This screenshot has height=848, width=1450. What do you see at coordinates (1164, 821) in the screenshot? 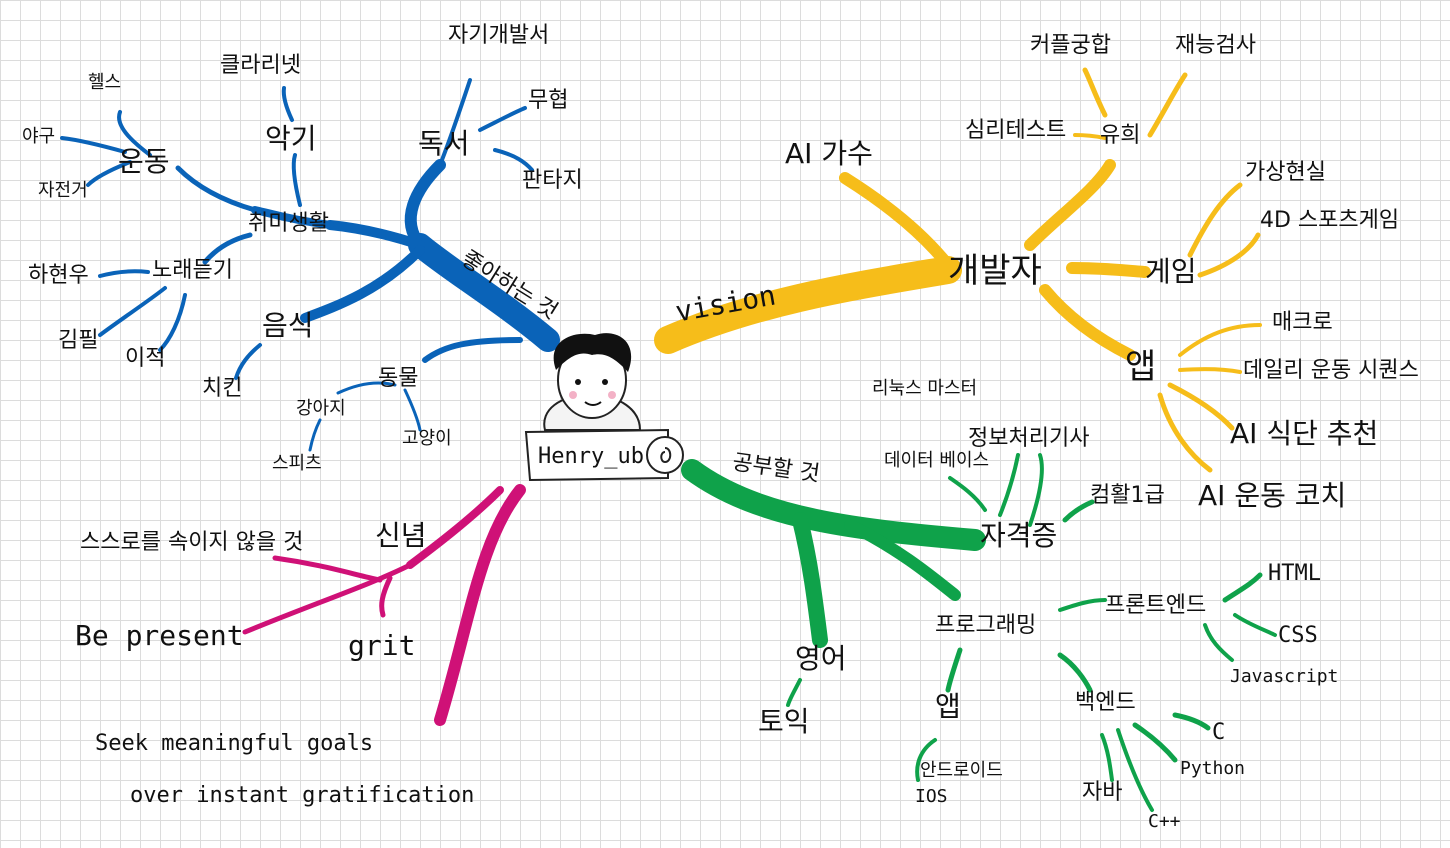
I see `cpp-label: C++` at bounding box center [1164, 821].